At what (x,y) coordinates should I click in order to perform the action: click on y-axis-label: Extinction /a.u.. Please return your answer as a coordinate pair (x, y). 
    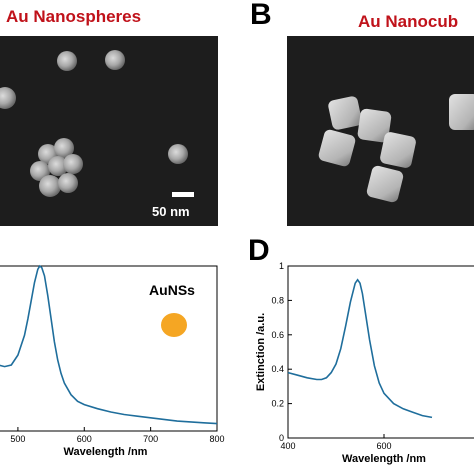
    Looking at the image, I should click on (261, 352).